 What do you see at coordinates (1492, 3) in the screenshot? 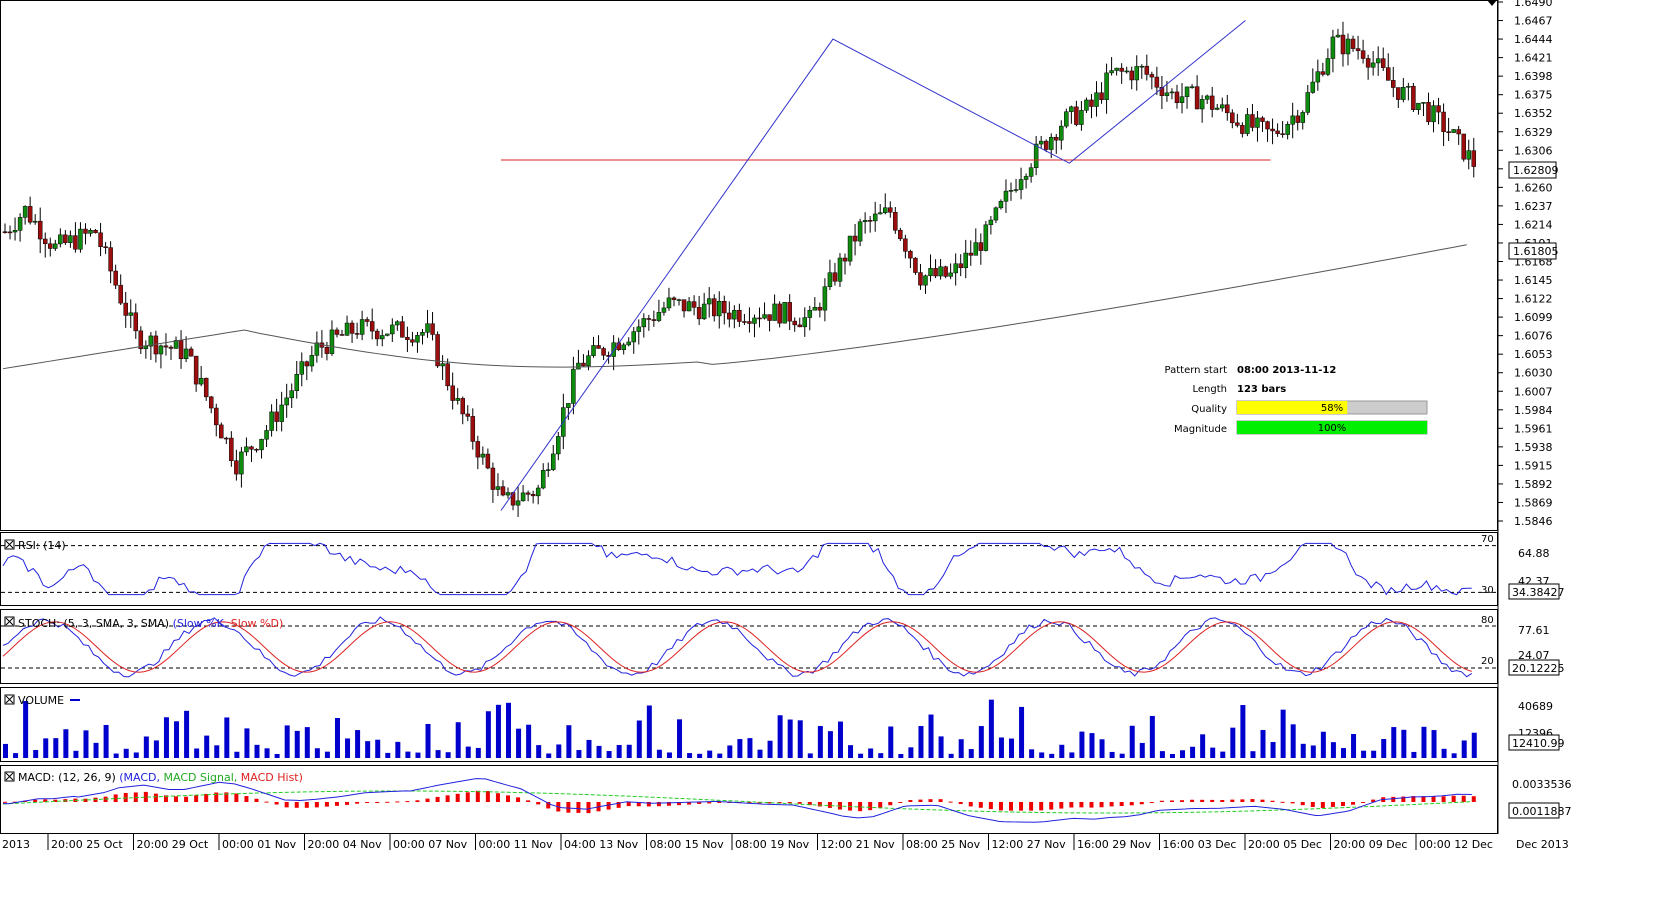
I see `scroll-marker-icon` at bounding box center [1492, 3].